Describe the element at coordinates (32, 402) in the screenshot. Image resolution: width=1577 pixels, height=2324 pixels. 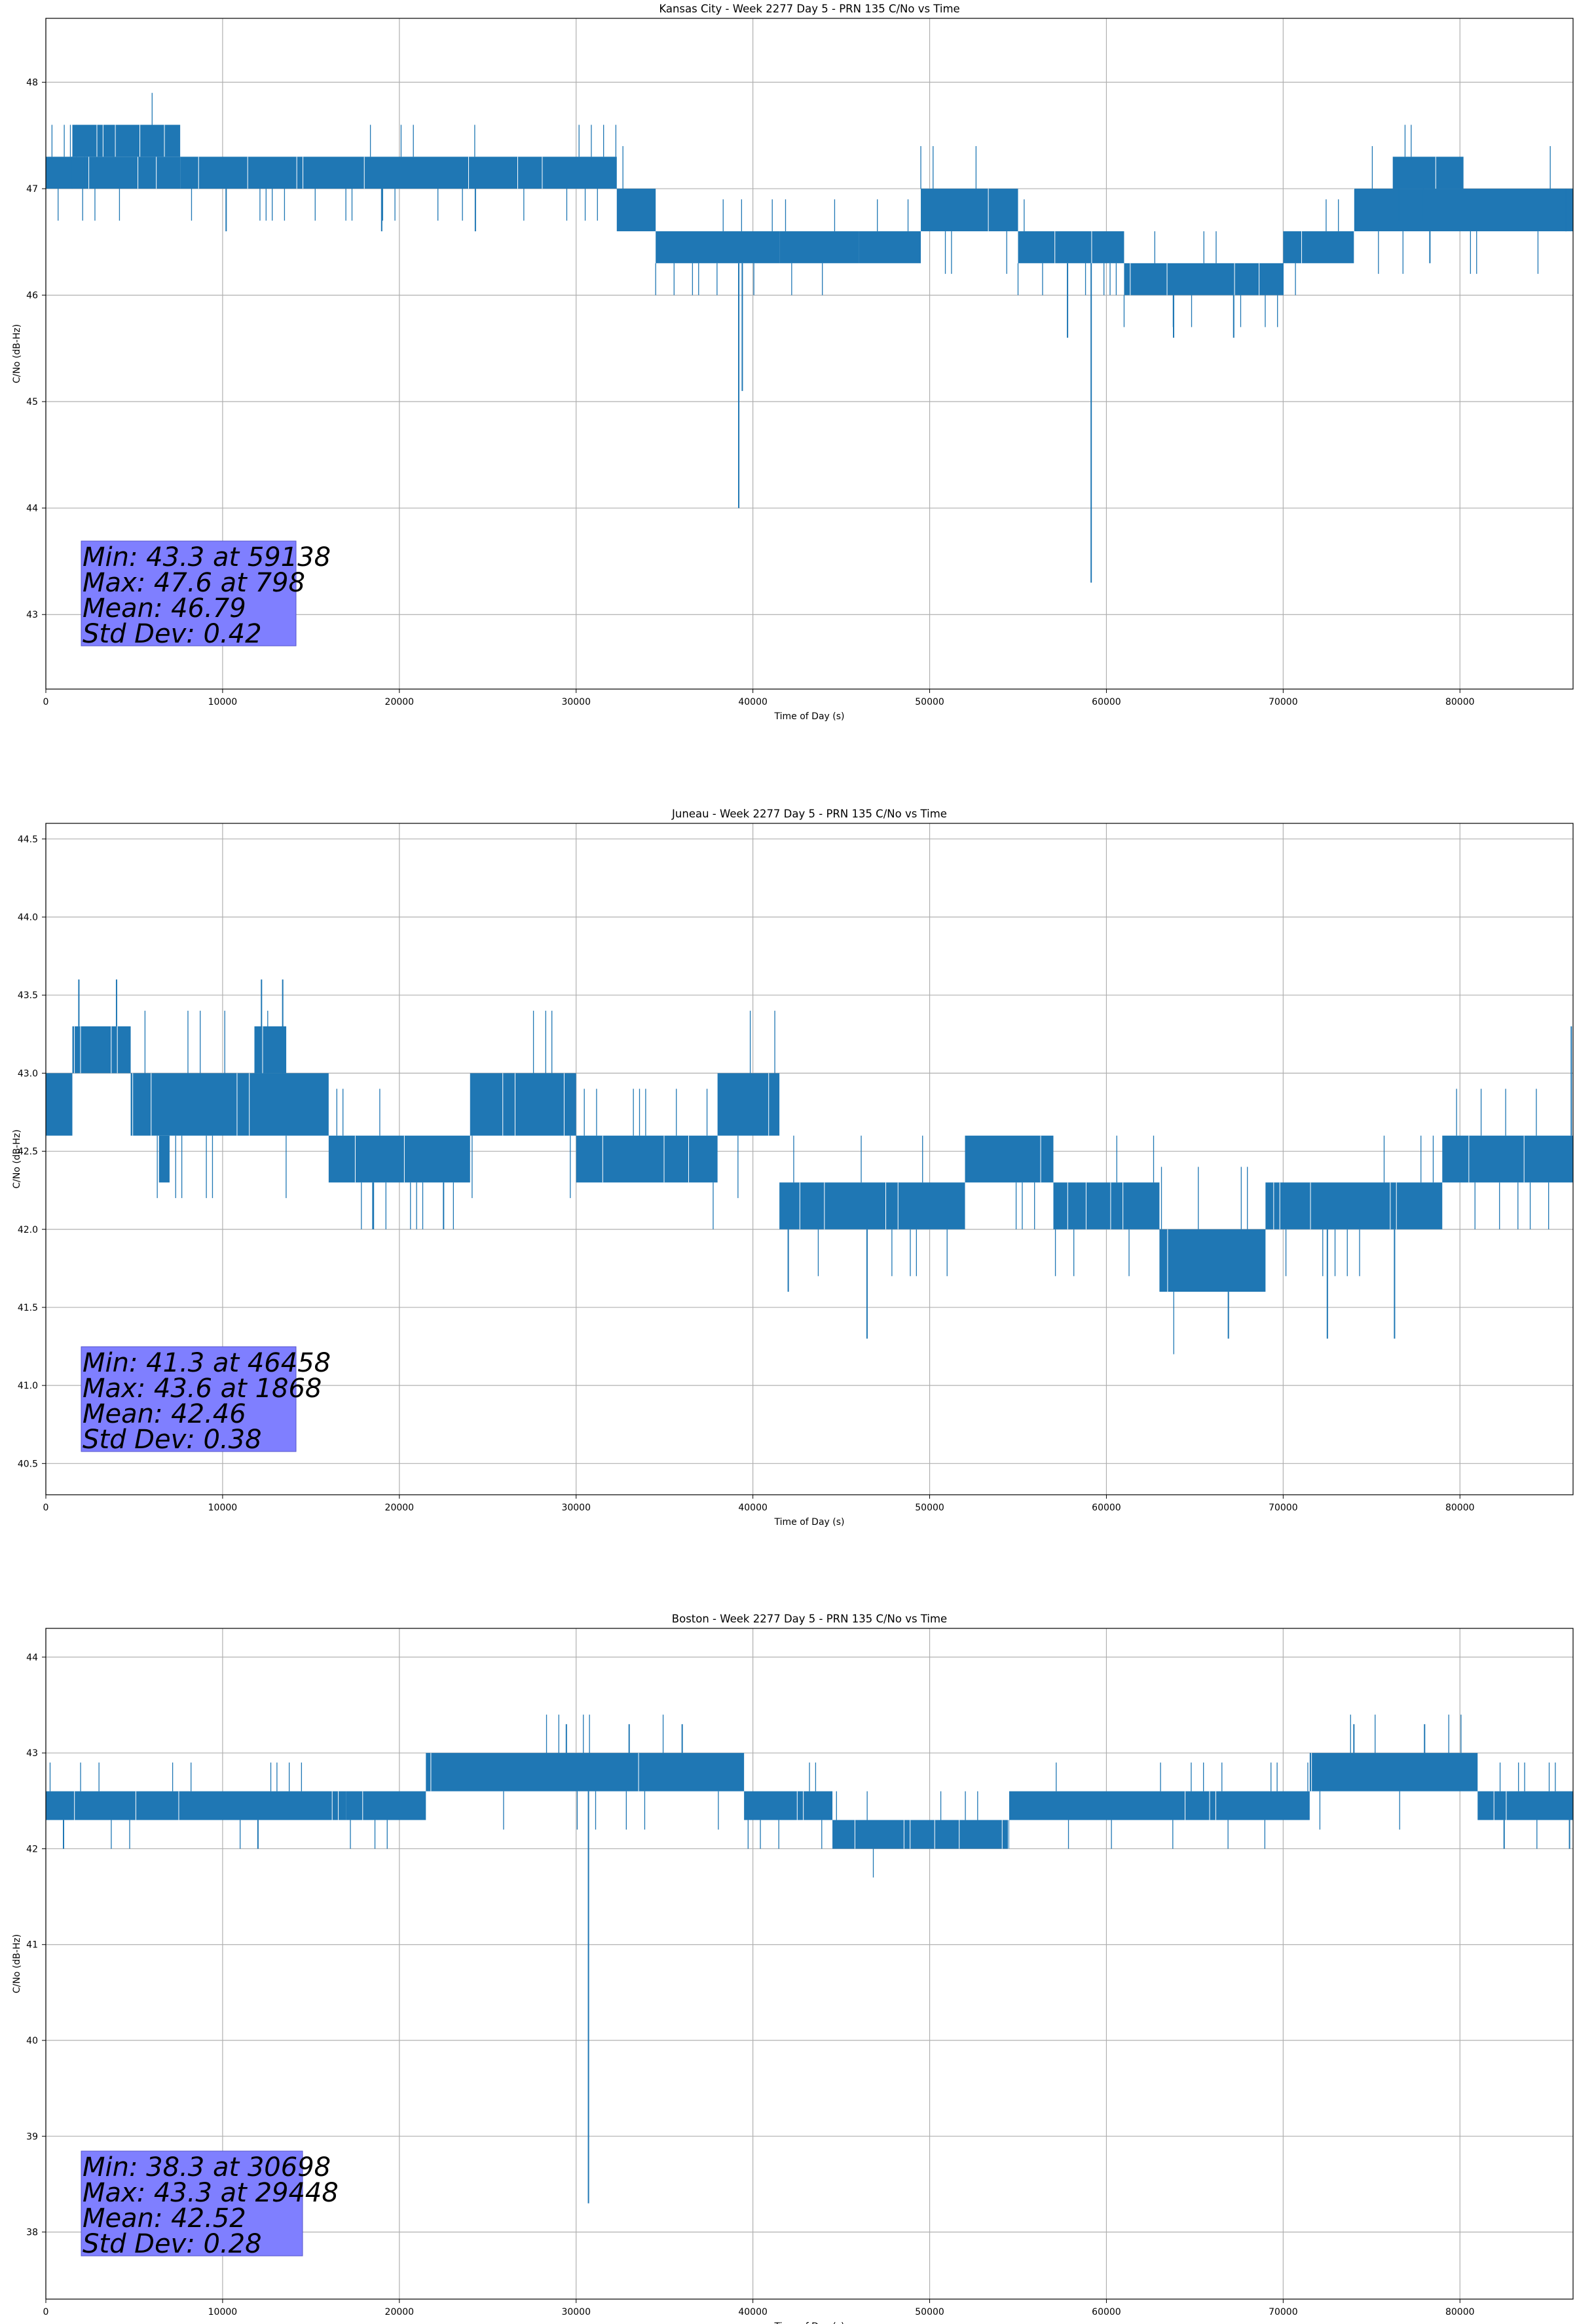
I see `y-tick-label: 45` at that location.